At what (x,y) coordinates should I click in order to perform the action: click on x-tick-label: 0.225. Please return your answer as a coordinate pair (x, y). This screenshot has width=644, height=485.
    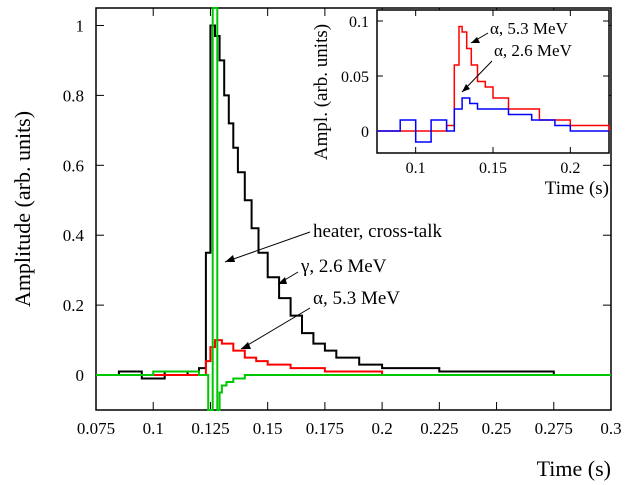
    Looking at the image, I should click on (439, 428).